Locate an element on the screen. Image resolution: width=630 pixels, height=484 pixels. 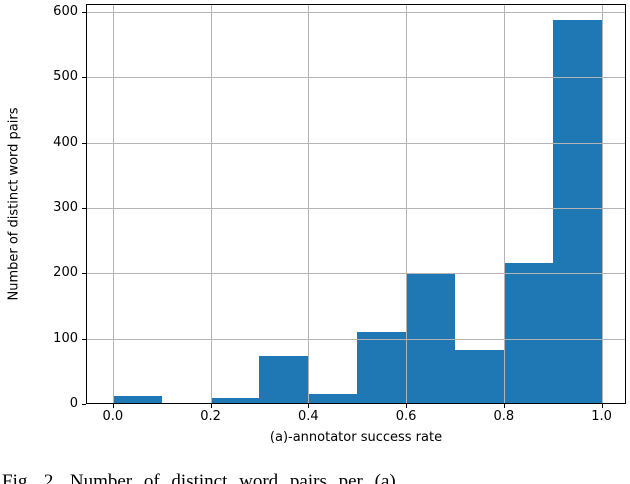
x-tick-label: 0.0 is located at coordinates (113, 416).